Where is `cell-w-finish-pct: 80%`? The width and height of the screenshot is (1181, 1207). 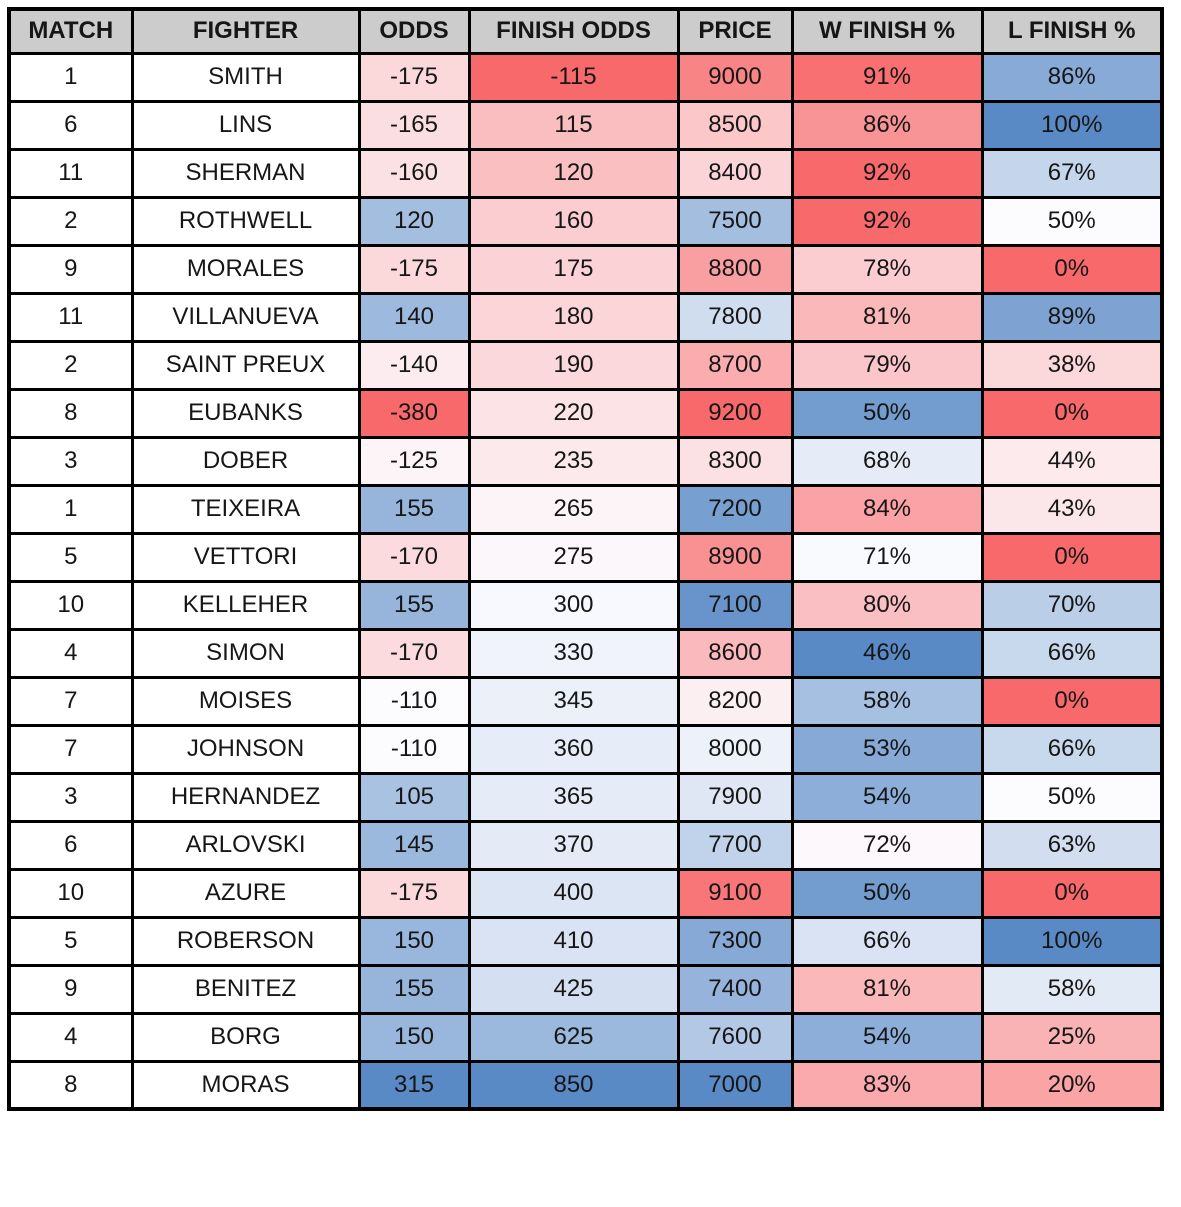
cell-w-finish-pct: 80% is located at coordinates (887, 605).